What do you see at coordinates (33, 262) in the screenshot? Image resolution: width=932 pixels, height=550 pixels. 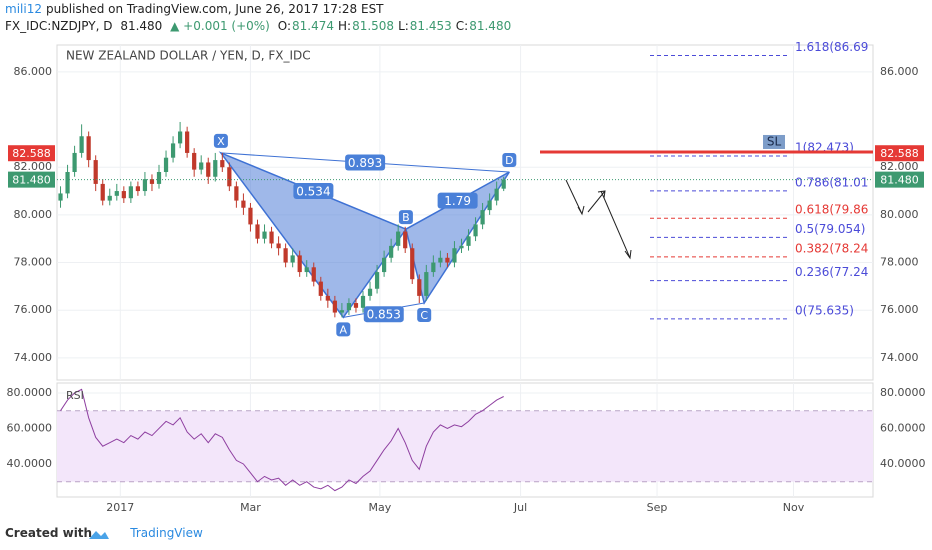 I see `y-tick-label: 78.000` at bounding box center [33, 262].